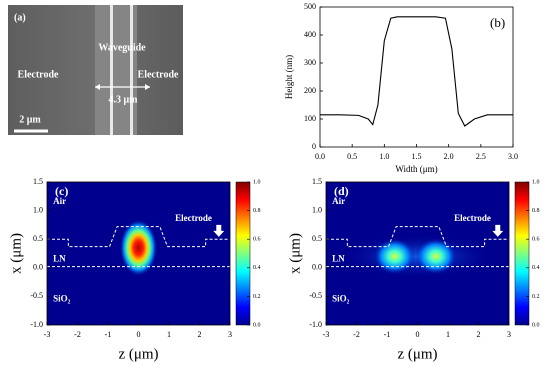  Describe the element at coordinates (289, 77) in the screenshot. I see `y-axis-label: Height (nm)` at that location.